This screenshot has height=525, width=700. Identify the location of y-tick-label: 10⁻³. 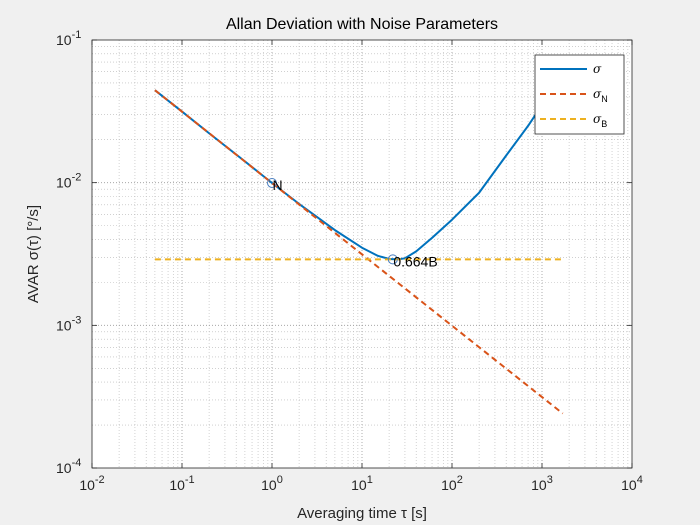
(68, 323).